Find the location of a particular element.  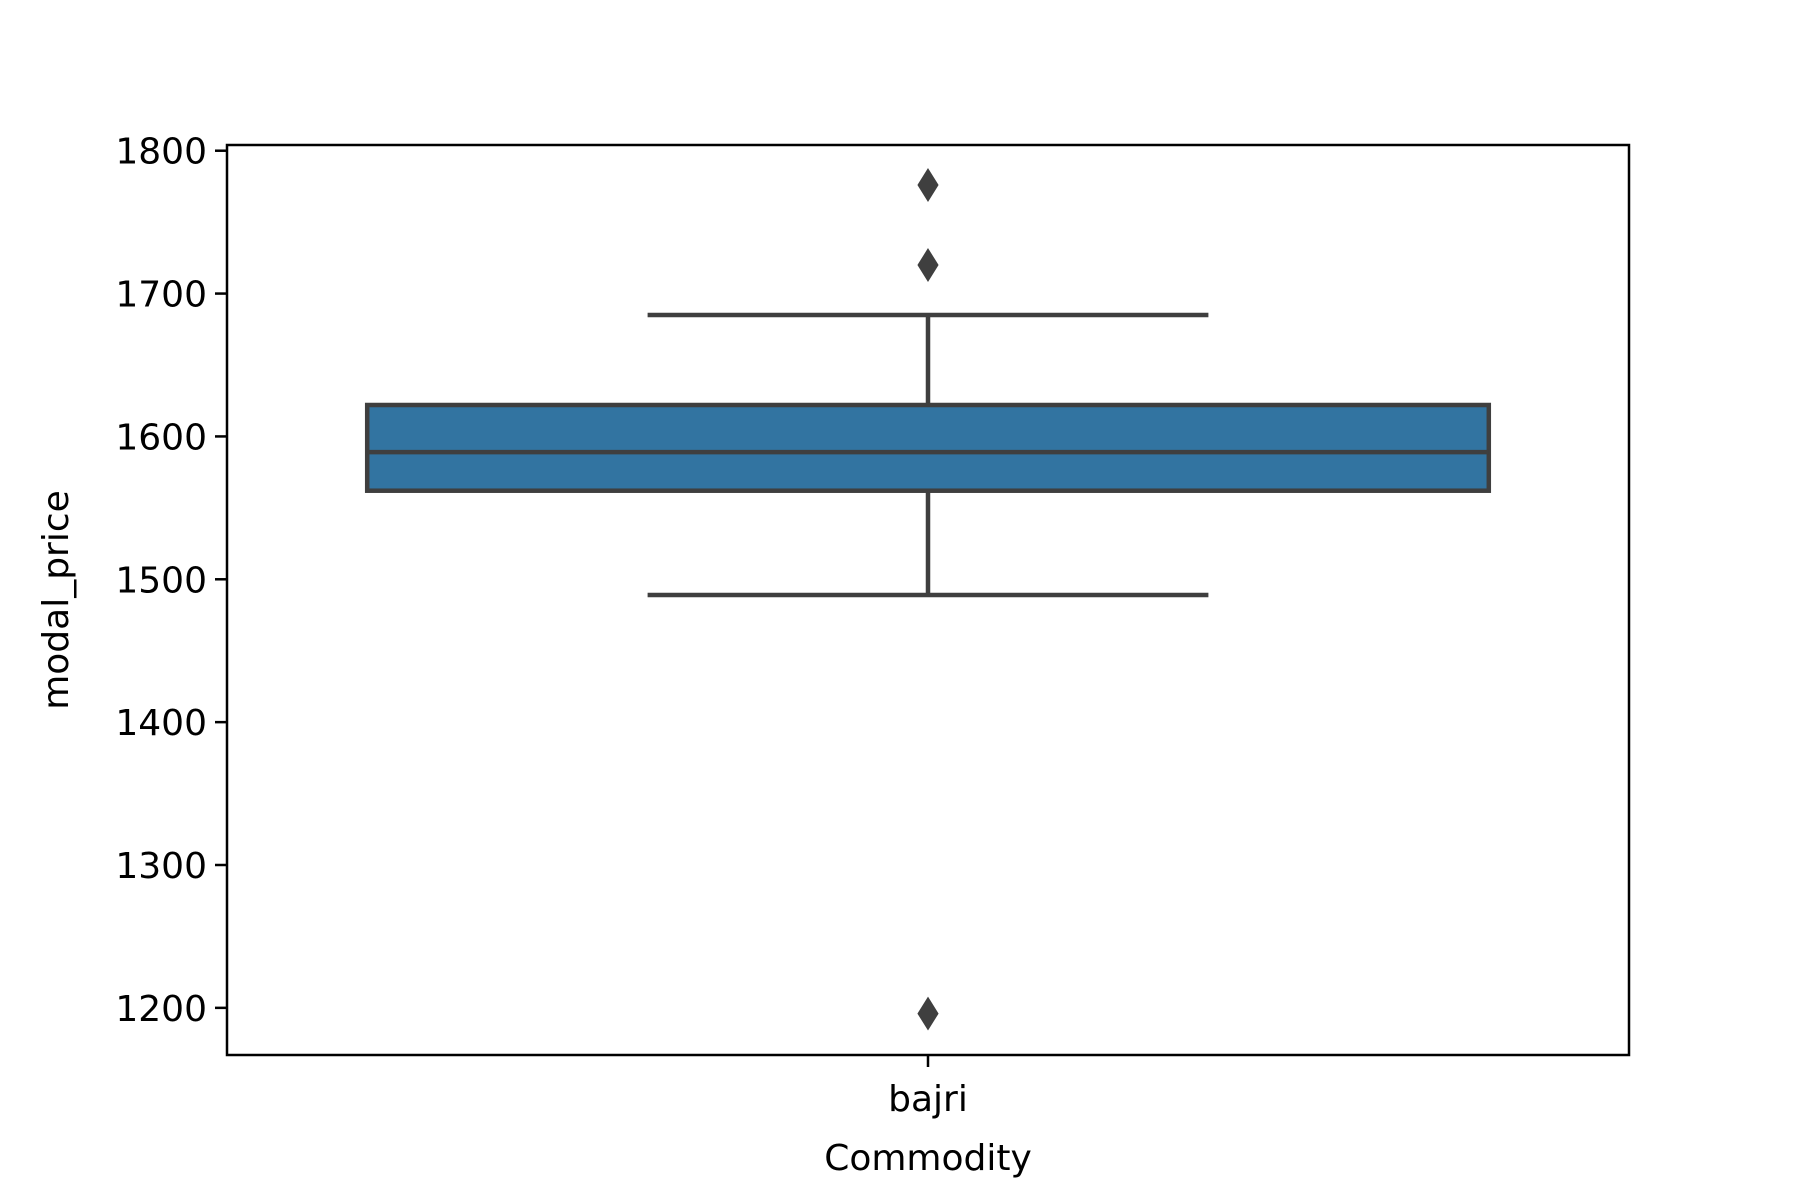

y-tick-label: 1300 is located at coordinates (161, 866).